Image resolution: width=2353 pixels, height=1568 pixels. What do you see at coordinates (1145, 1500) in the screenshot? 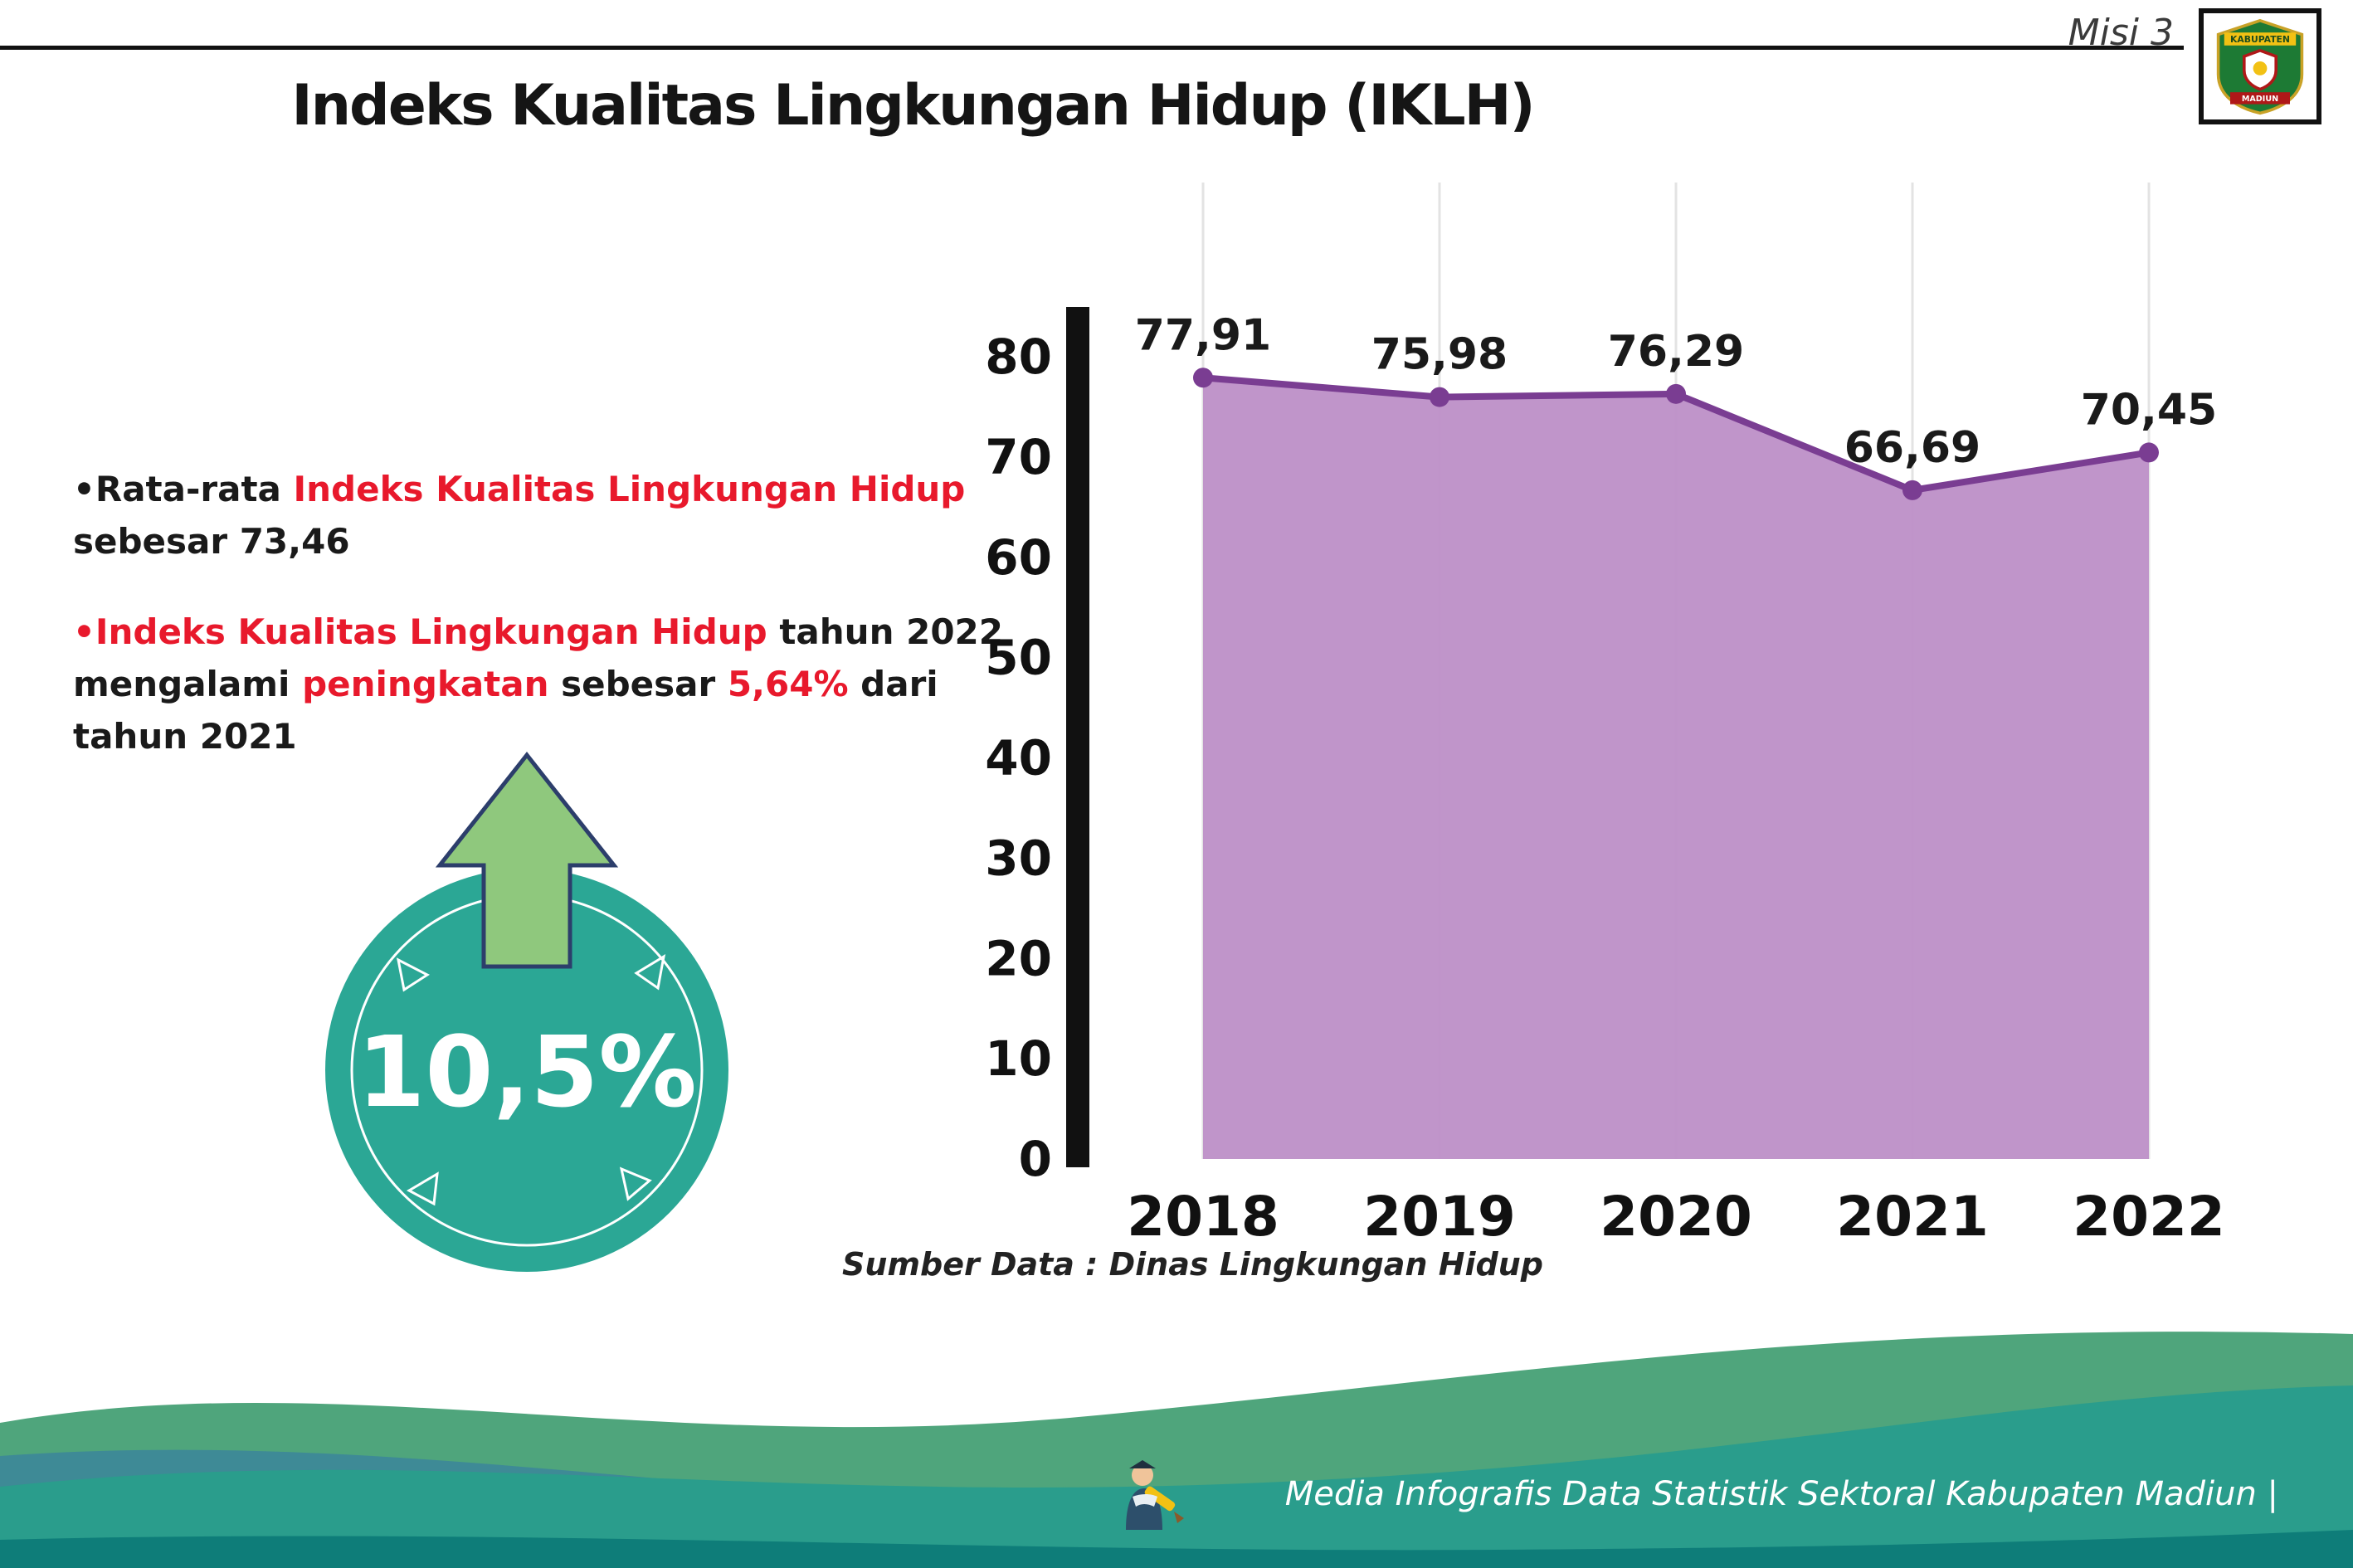
I see `mascot-paper` at bounding box center [1145, 1500].